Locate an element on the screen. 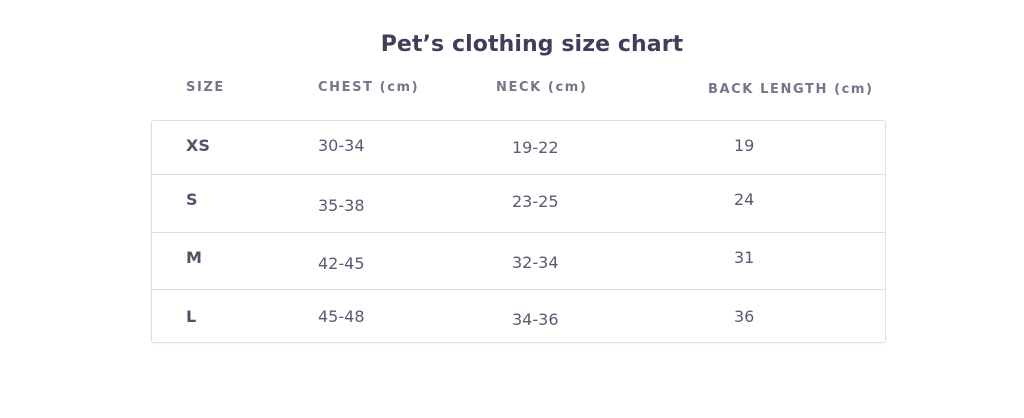 The height and width of the screenshot is (418, 1024). chest-cell: 30-34 is located at coordinates (341, 145).